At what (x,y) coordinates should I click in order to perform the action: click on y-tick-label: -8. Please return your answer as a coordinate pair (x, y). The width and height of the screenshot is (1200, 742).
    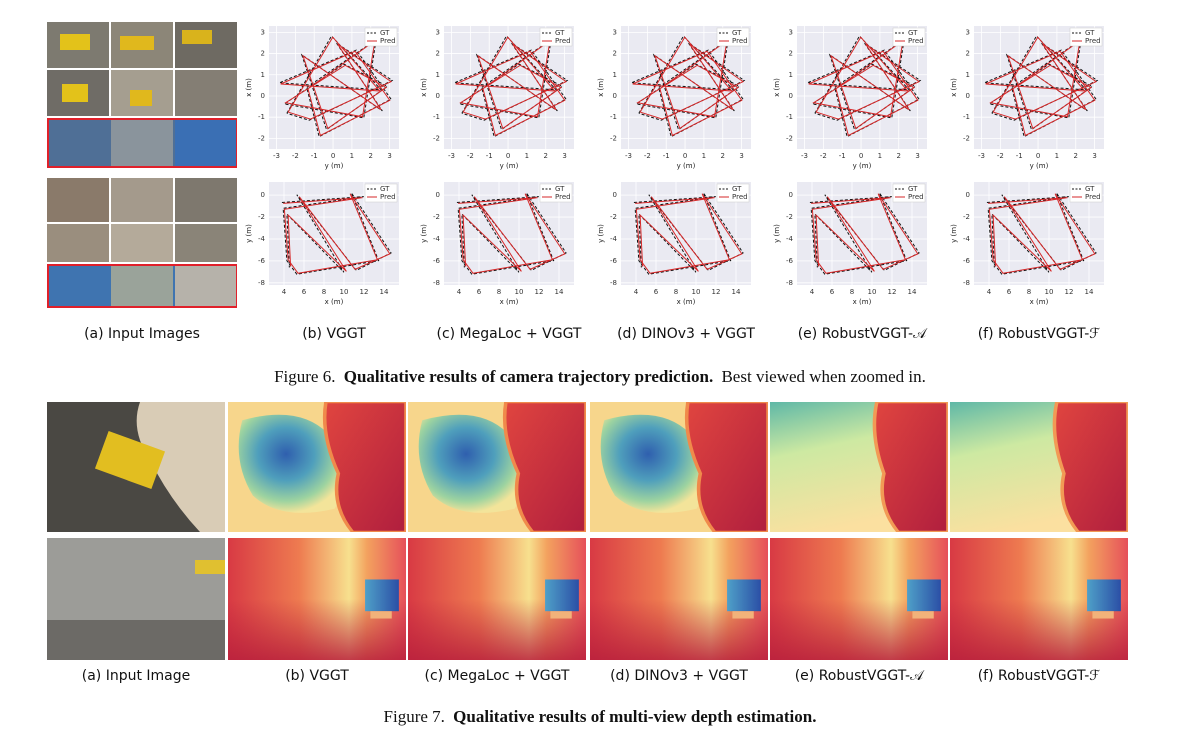
    Looking at the image, I should click on (966, 283).